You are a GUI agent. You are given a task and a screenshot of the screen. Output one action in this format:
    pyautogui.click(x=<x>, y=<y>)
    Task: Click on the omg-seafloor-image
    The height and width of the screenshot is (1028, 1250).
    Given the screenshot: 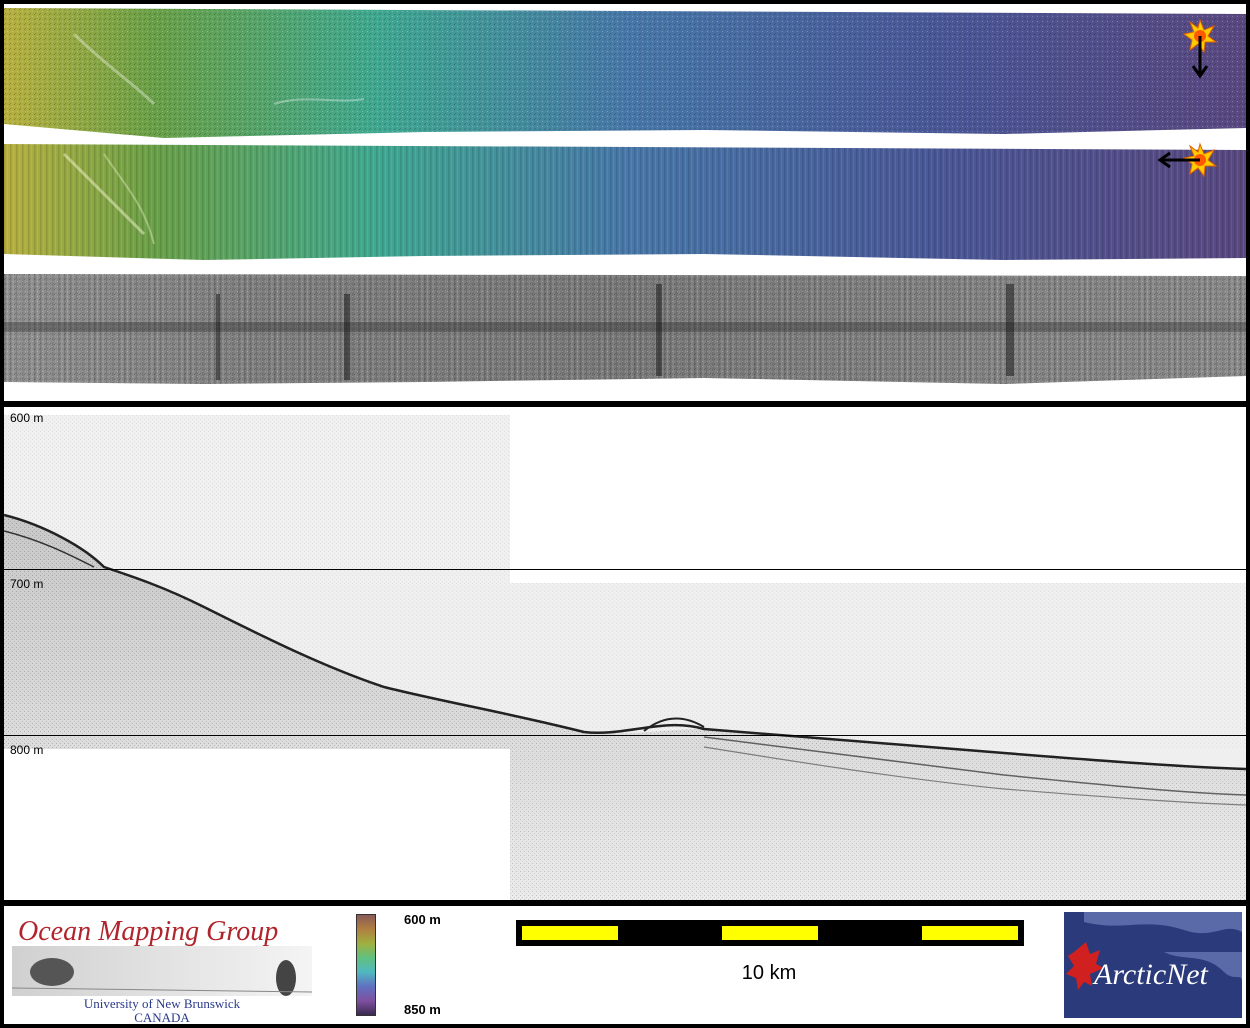 What is the action you would take?
    pyautogui.click(x=162, y=971)
    